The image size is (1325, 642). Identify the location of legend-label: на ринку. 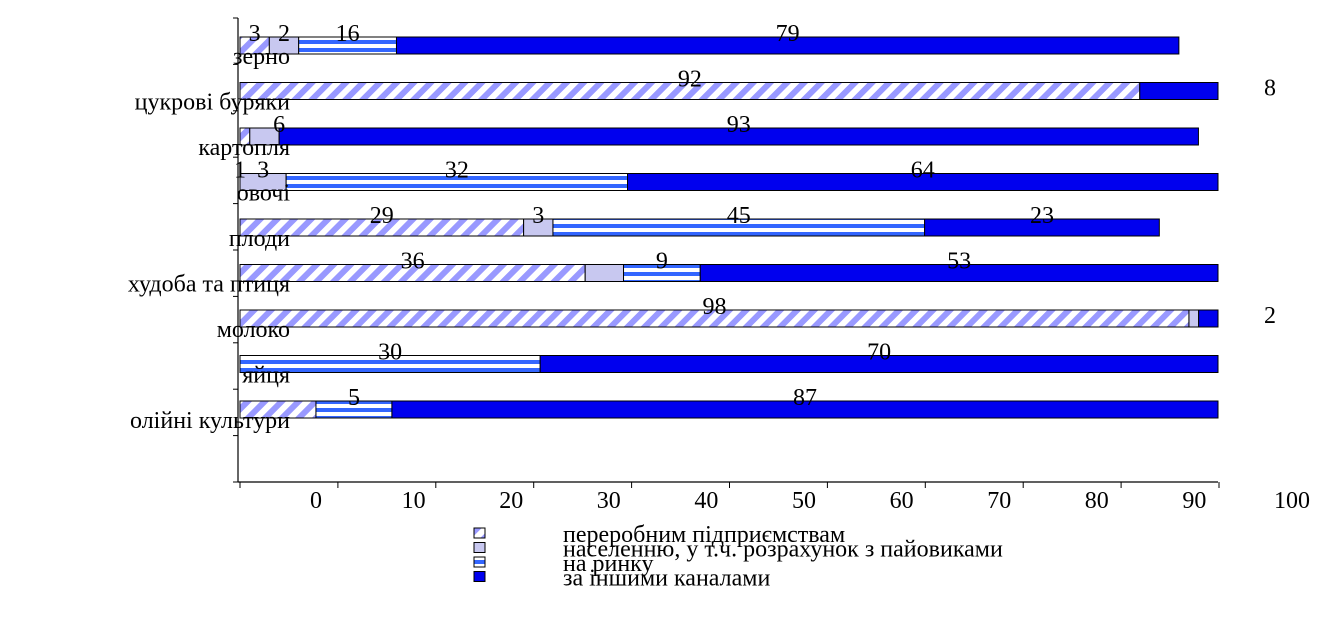
(608, 564).